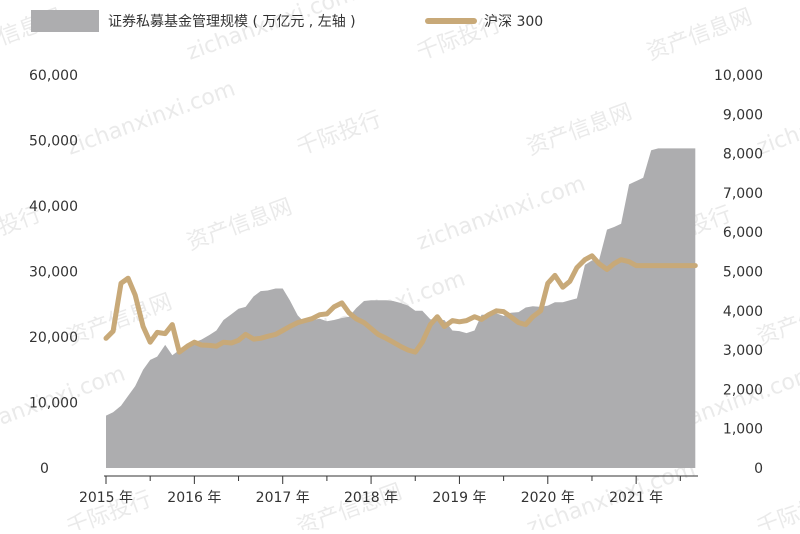 The height and width of the screenshot is (534, 800). I want to click on x-tick-label: 2019 年, so click(459, 498).